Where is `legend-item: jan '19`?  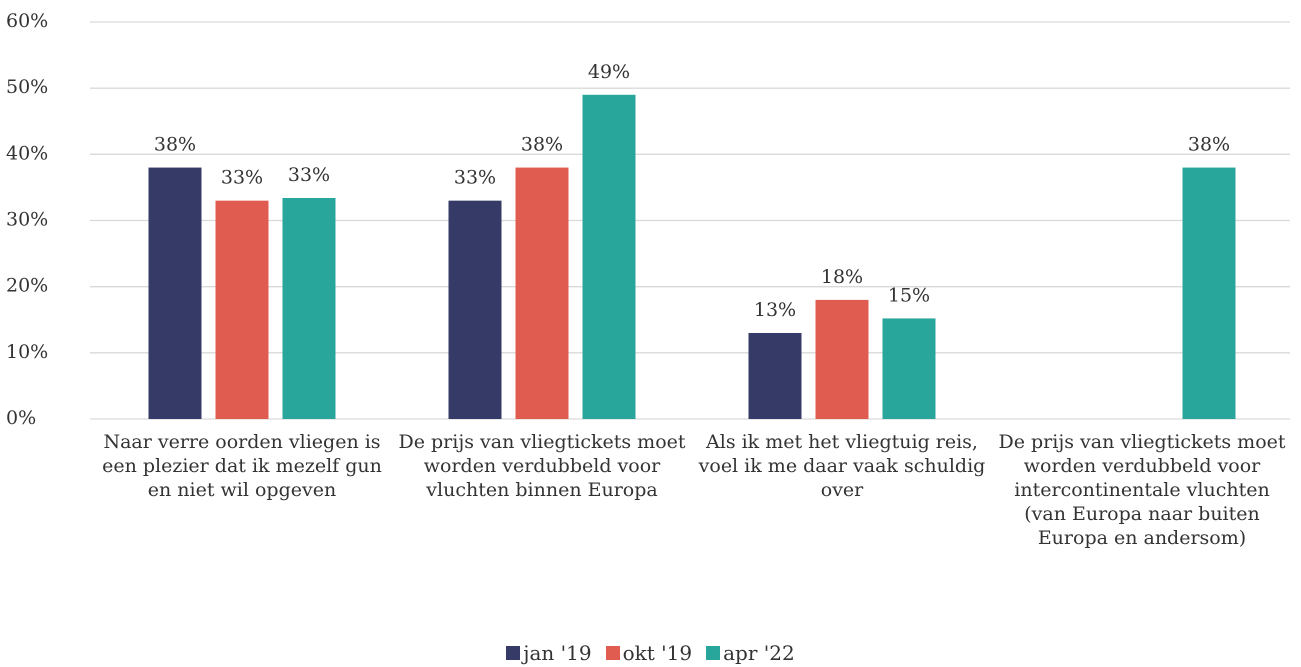
legend-item: jan '19 is located at coordinates (549, 653).